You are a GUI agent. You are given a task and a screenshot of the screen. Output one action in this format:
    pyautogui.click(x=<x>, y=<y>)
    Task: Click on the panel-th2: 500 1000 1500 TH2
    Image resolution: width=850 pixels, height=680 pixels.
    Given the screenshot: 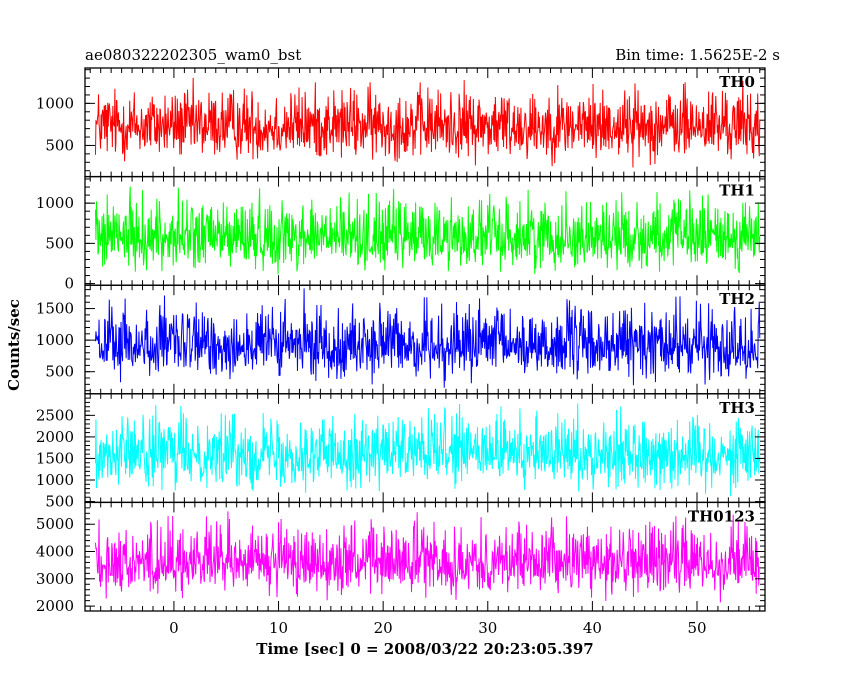 What is the action you would take?
    pyautogui.click(x=401, y=339)
    